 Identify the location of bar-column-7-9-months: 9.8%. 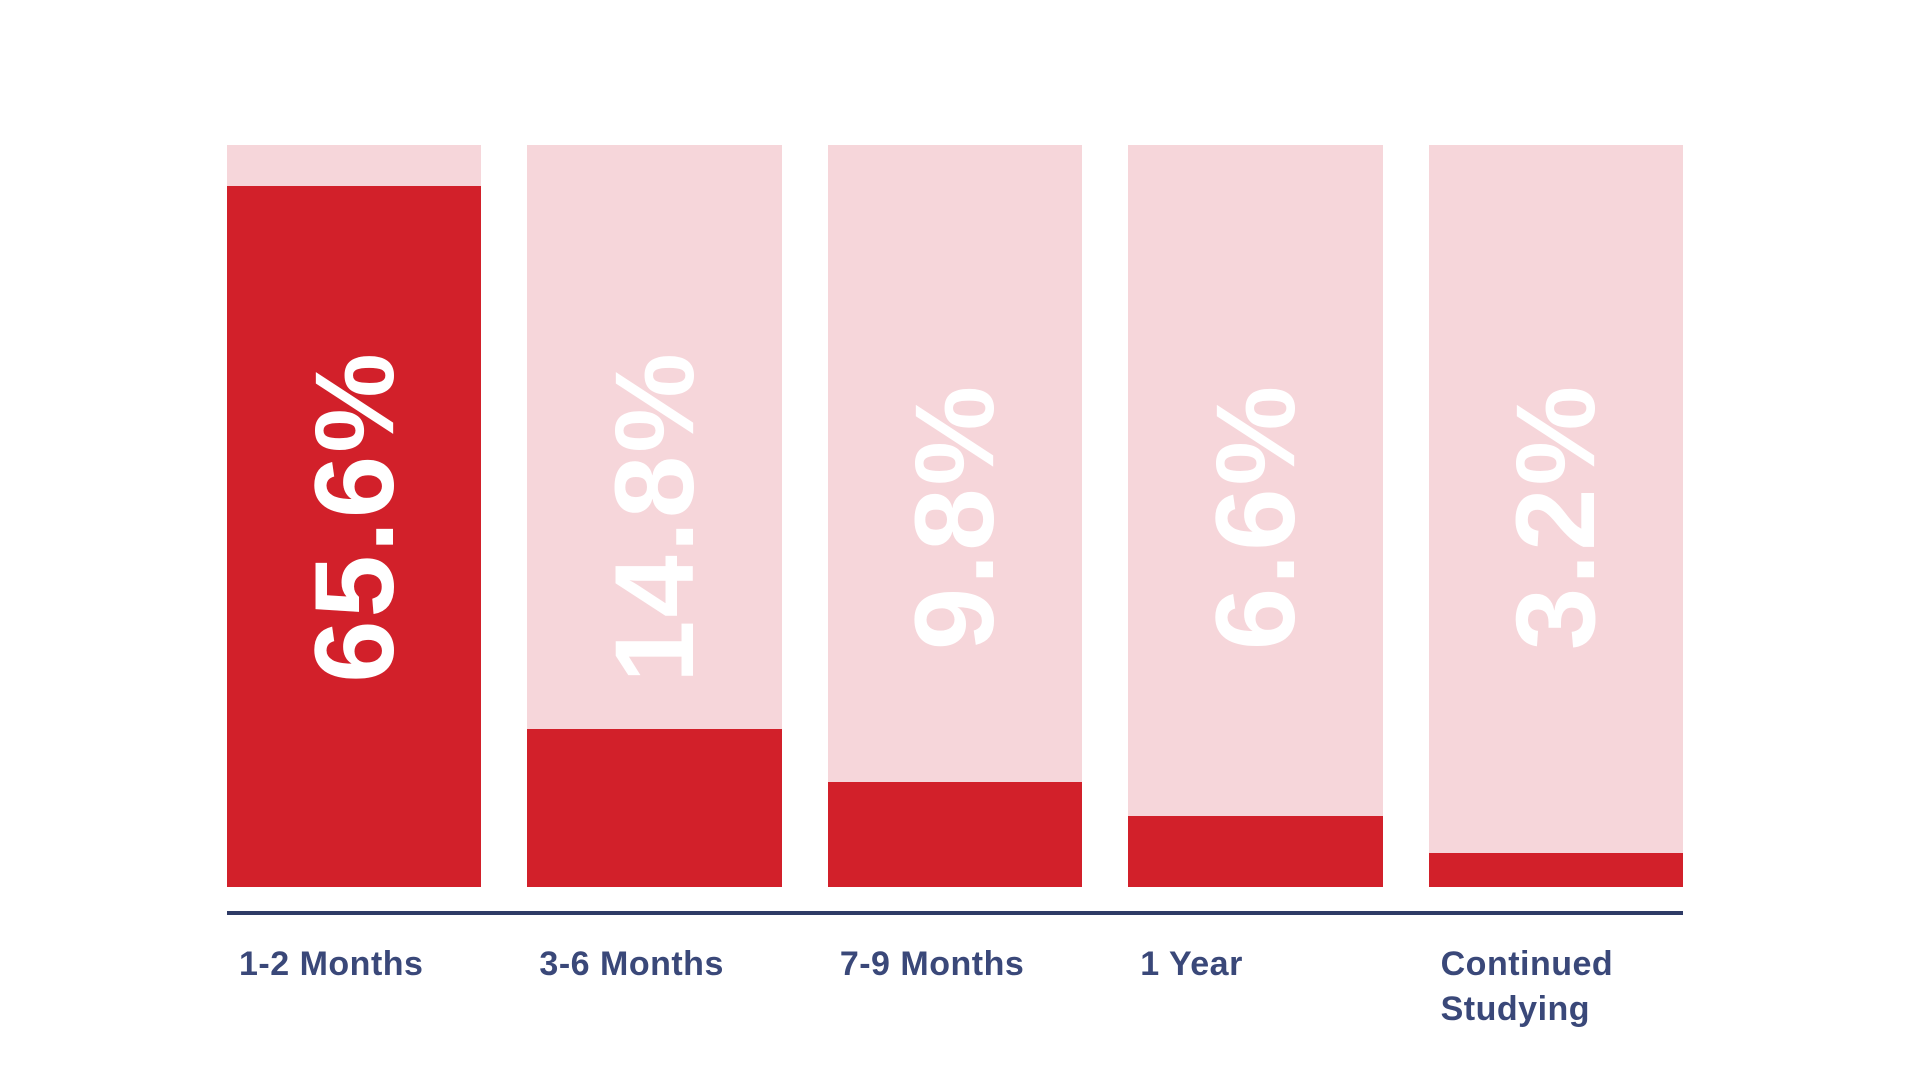
(955, 516).